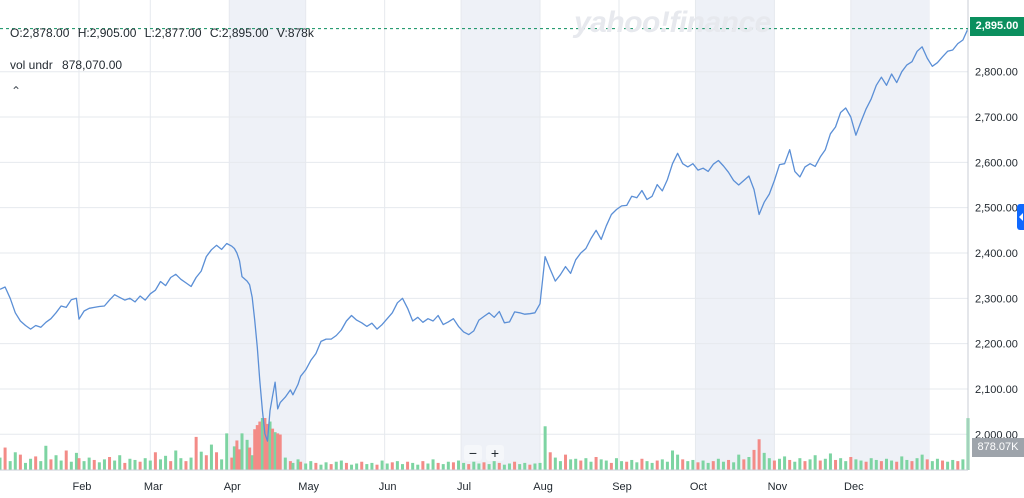 Image resolution: width=1024 pixels, height=498 pixels. What do you see at coordinates (388, 487) in the screenshot?
I see `x-tick-label: Jun` at bounding box center [388, 487].